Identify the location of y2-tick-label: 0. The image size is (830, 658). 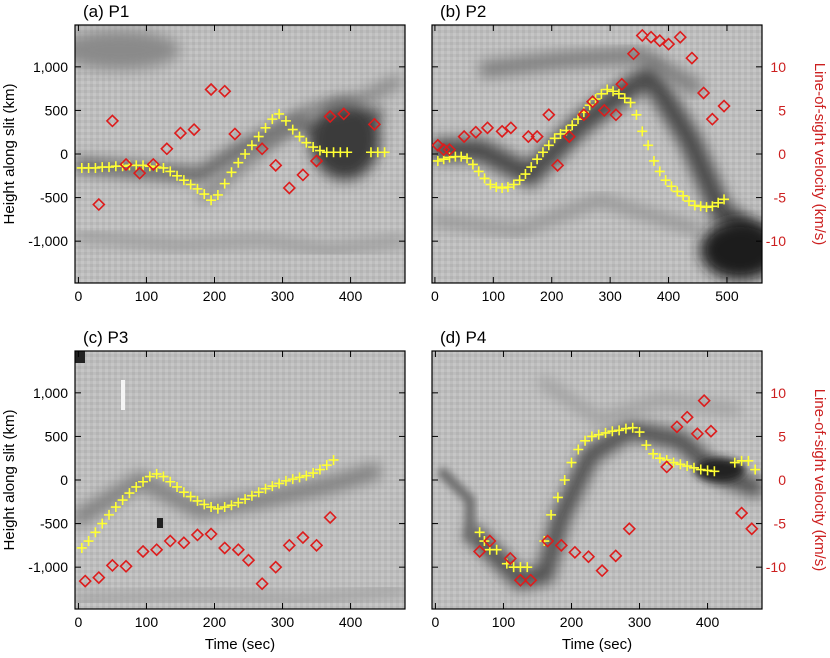
(782, 480).